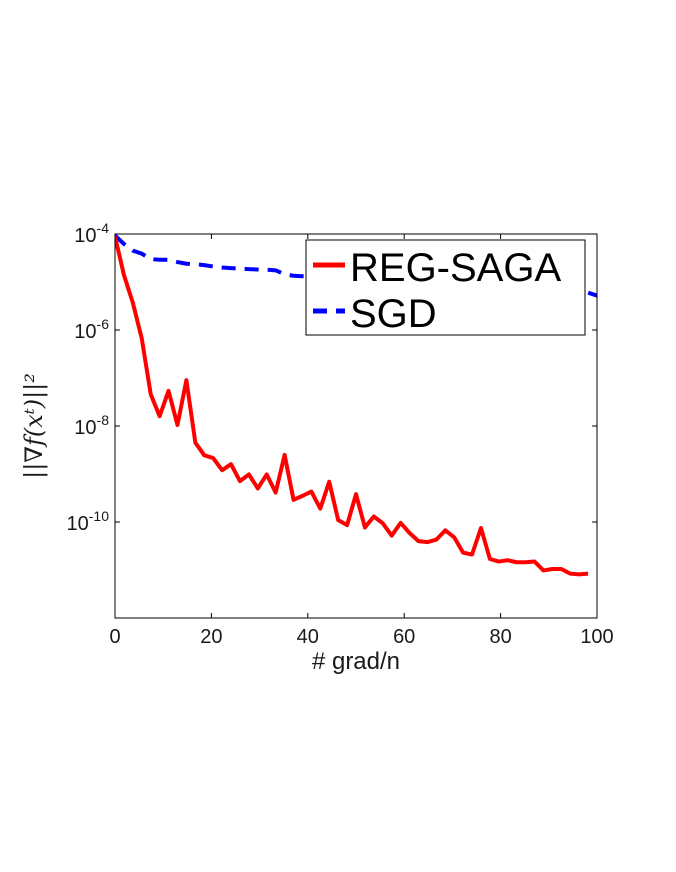 The height and width of the screenshot is (872, 676). I want to click on x-tick-label: 20, so click(211, 637).